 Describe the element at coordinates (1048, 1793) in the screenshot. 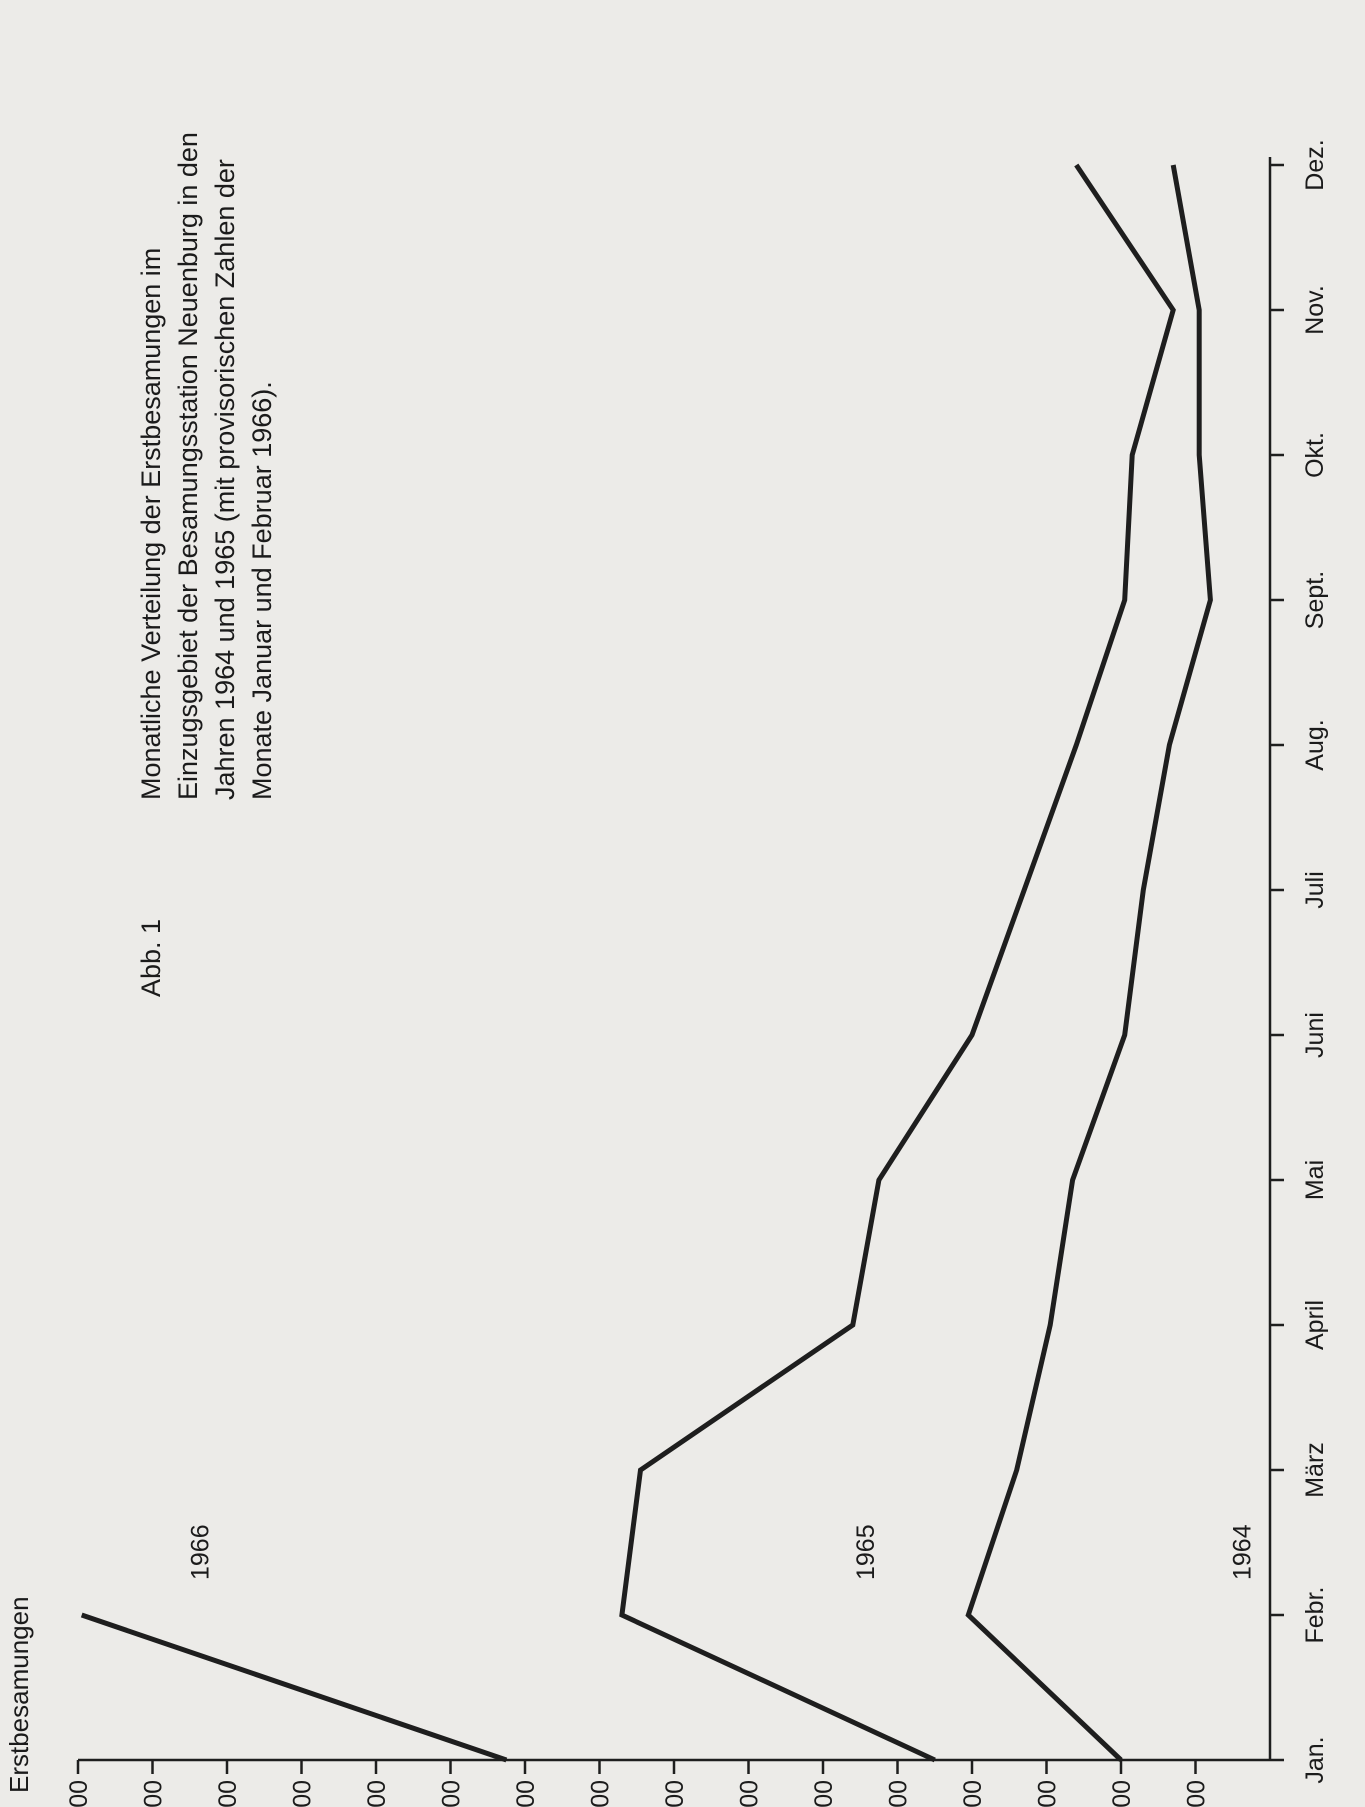

I see `value-tick-label: 3 000` at that location.